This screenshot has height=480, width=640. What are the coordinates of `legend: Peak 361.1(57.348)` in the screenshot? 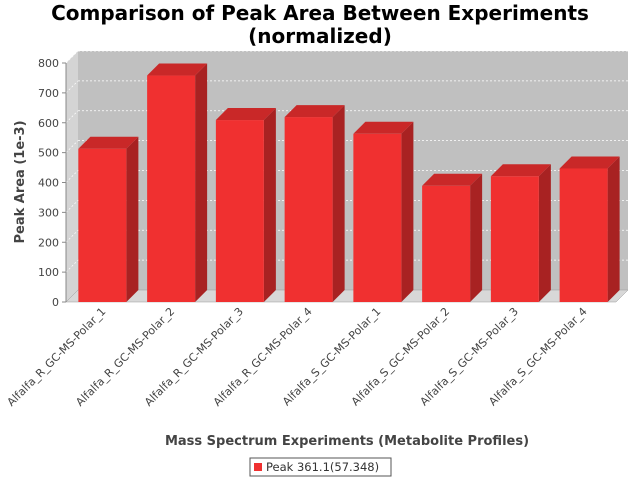 It's located at (320, 467).